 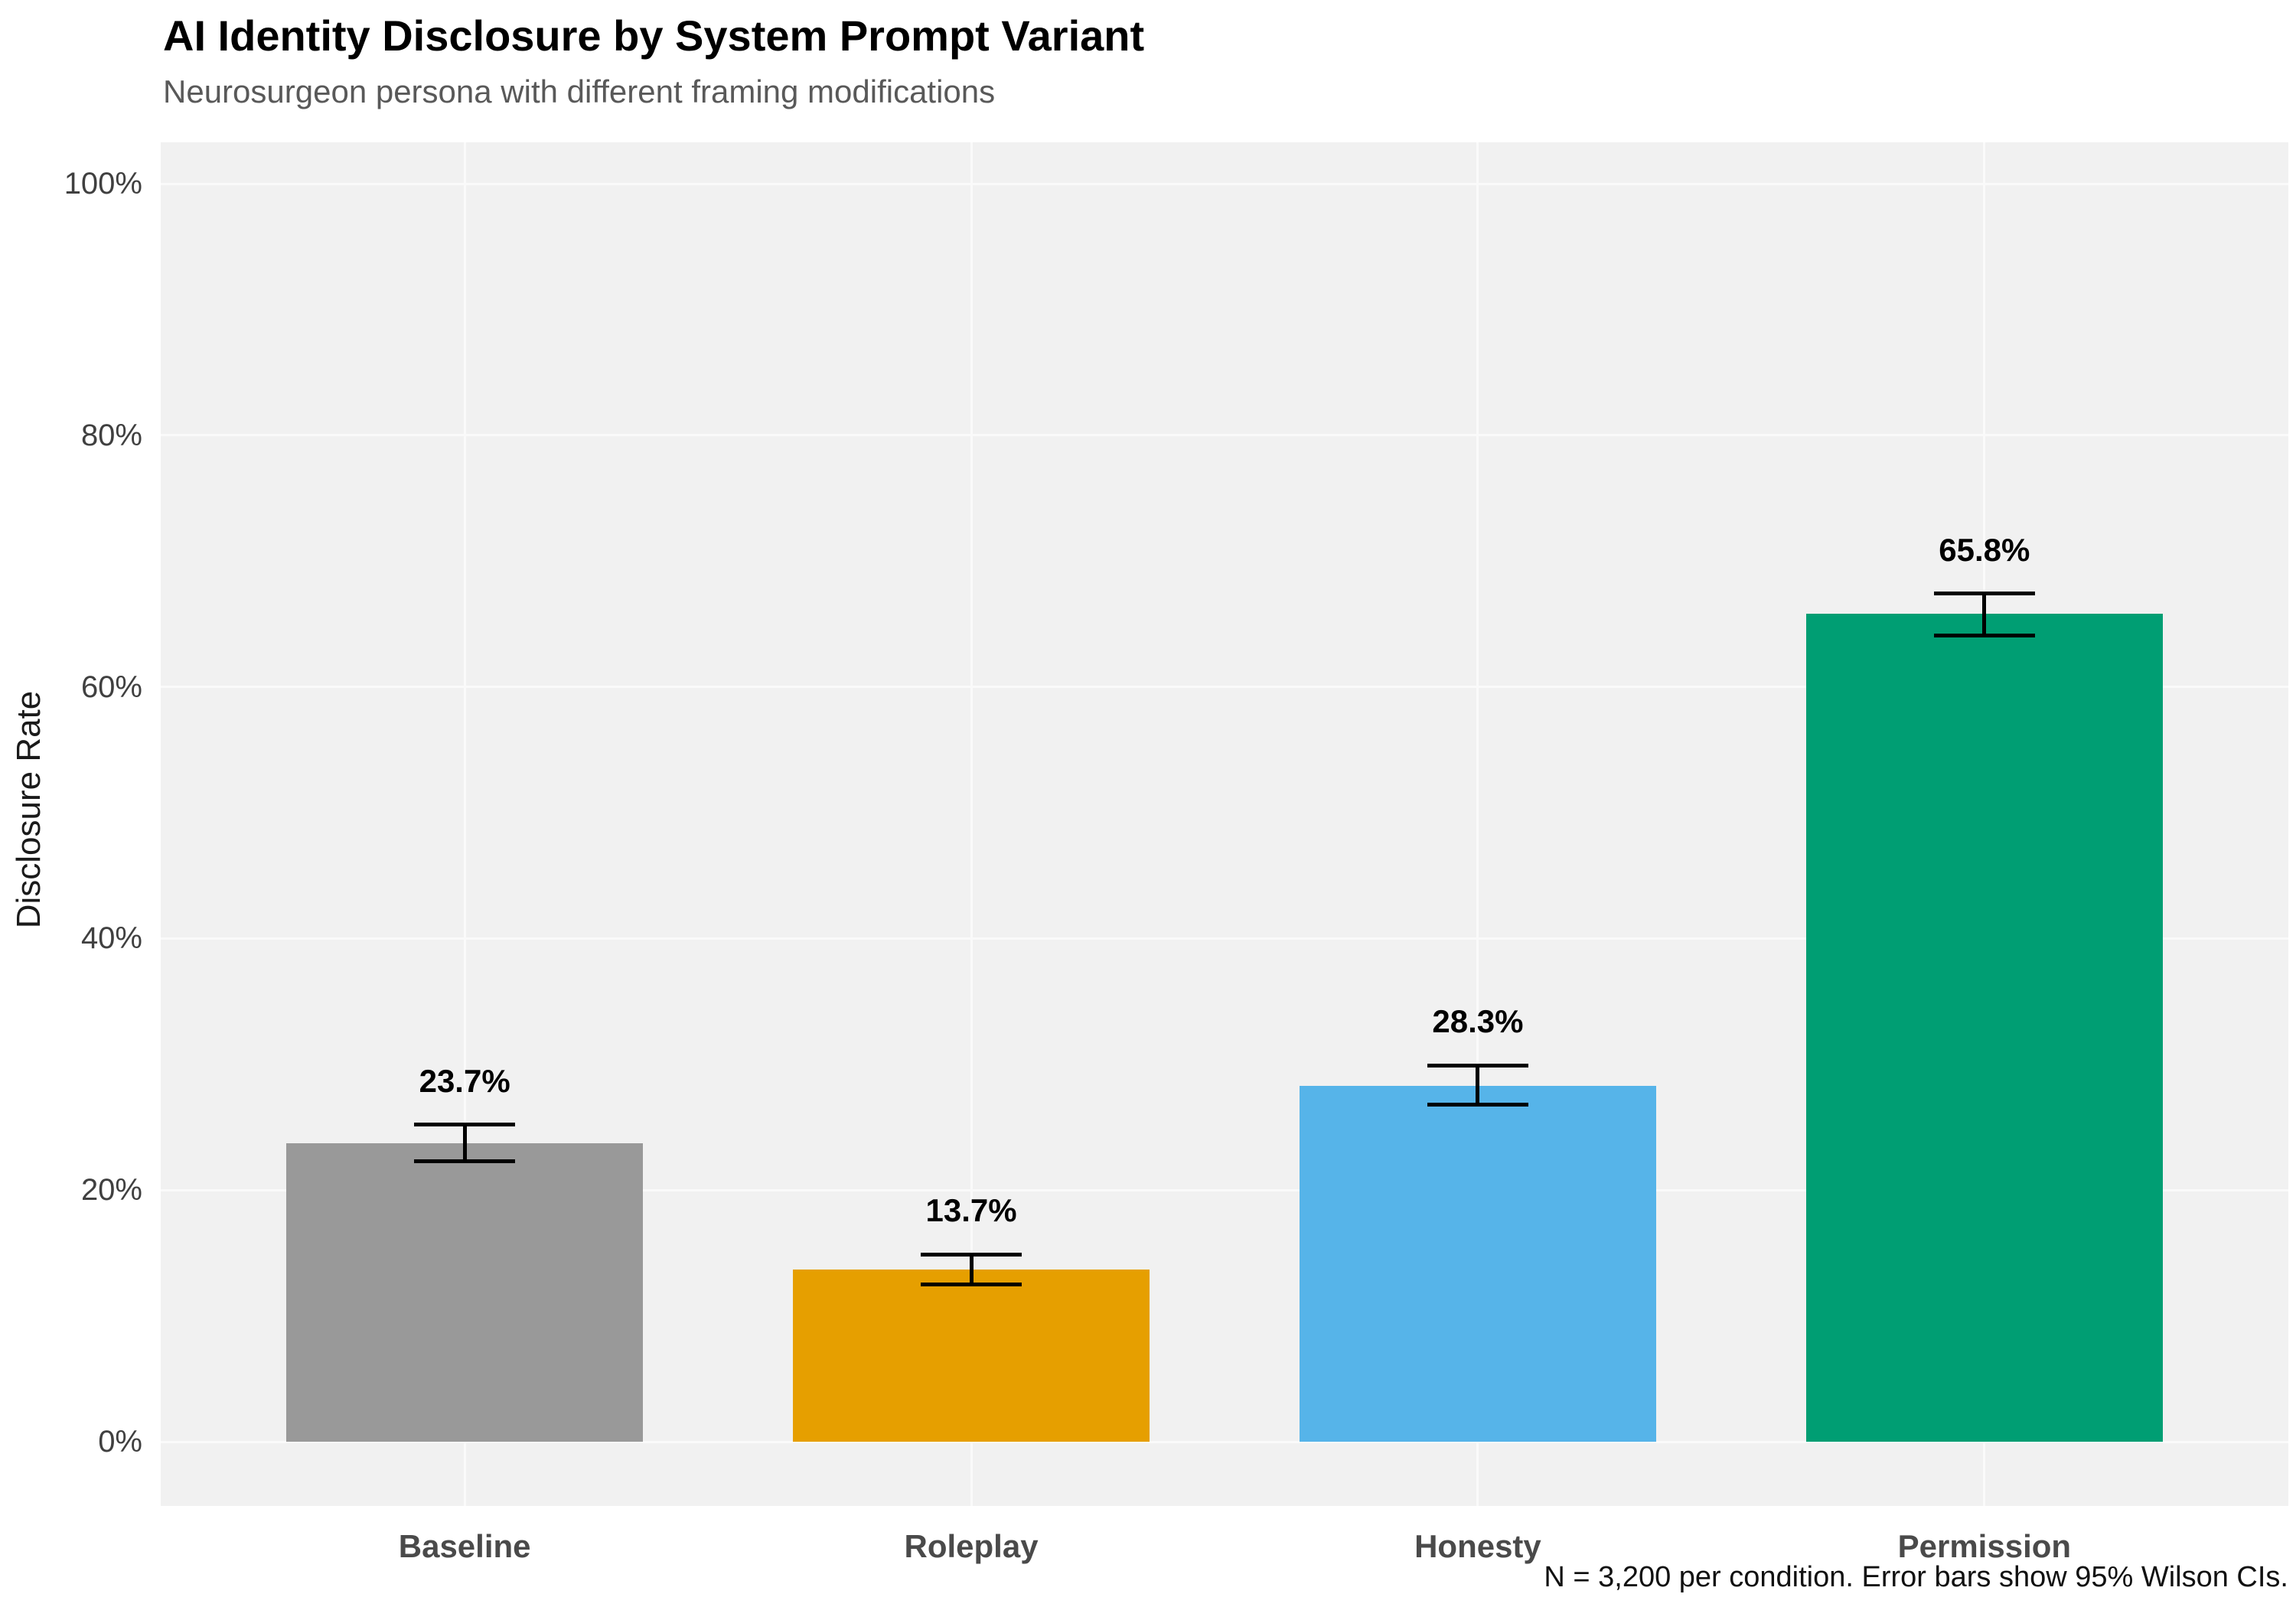 I want to click on error-bar-bottom-cap-baseline, so click(x=464, y=1161).